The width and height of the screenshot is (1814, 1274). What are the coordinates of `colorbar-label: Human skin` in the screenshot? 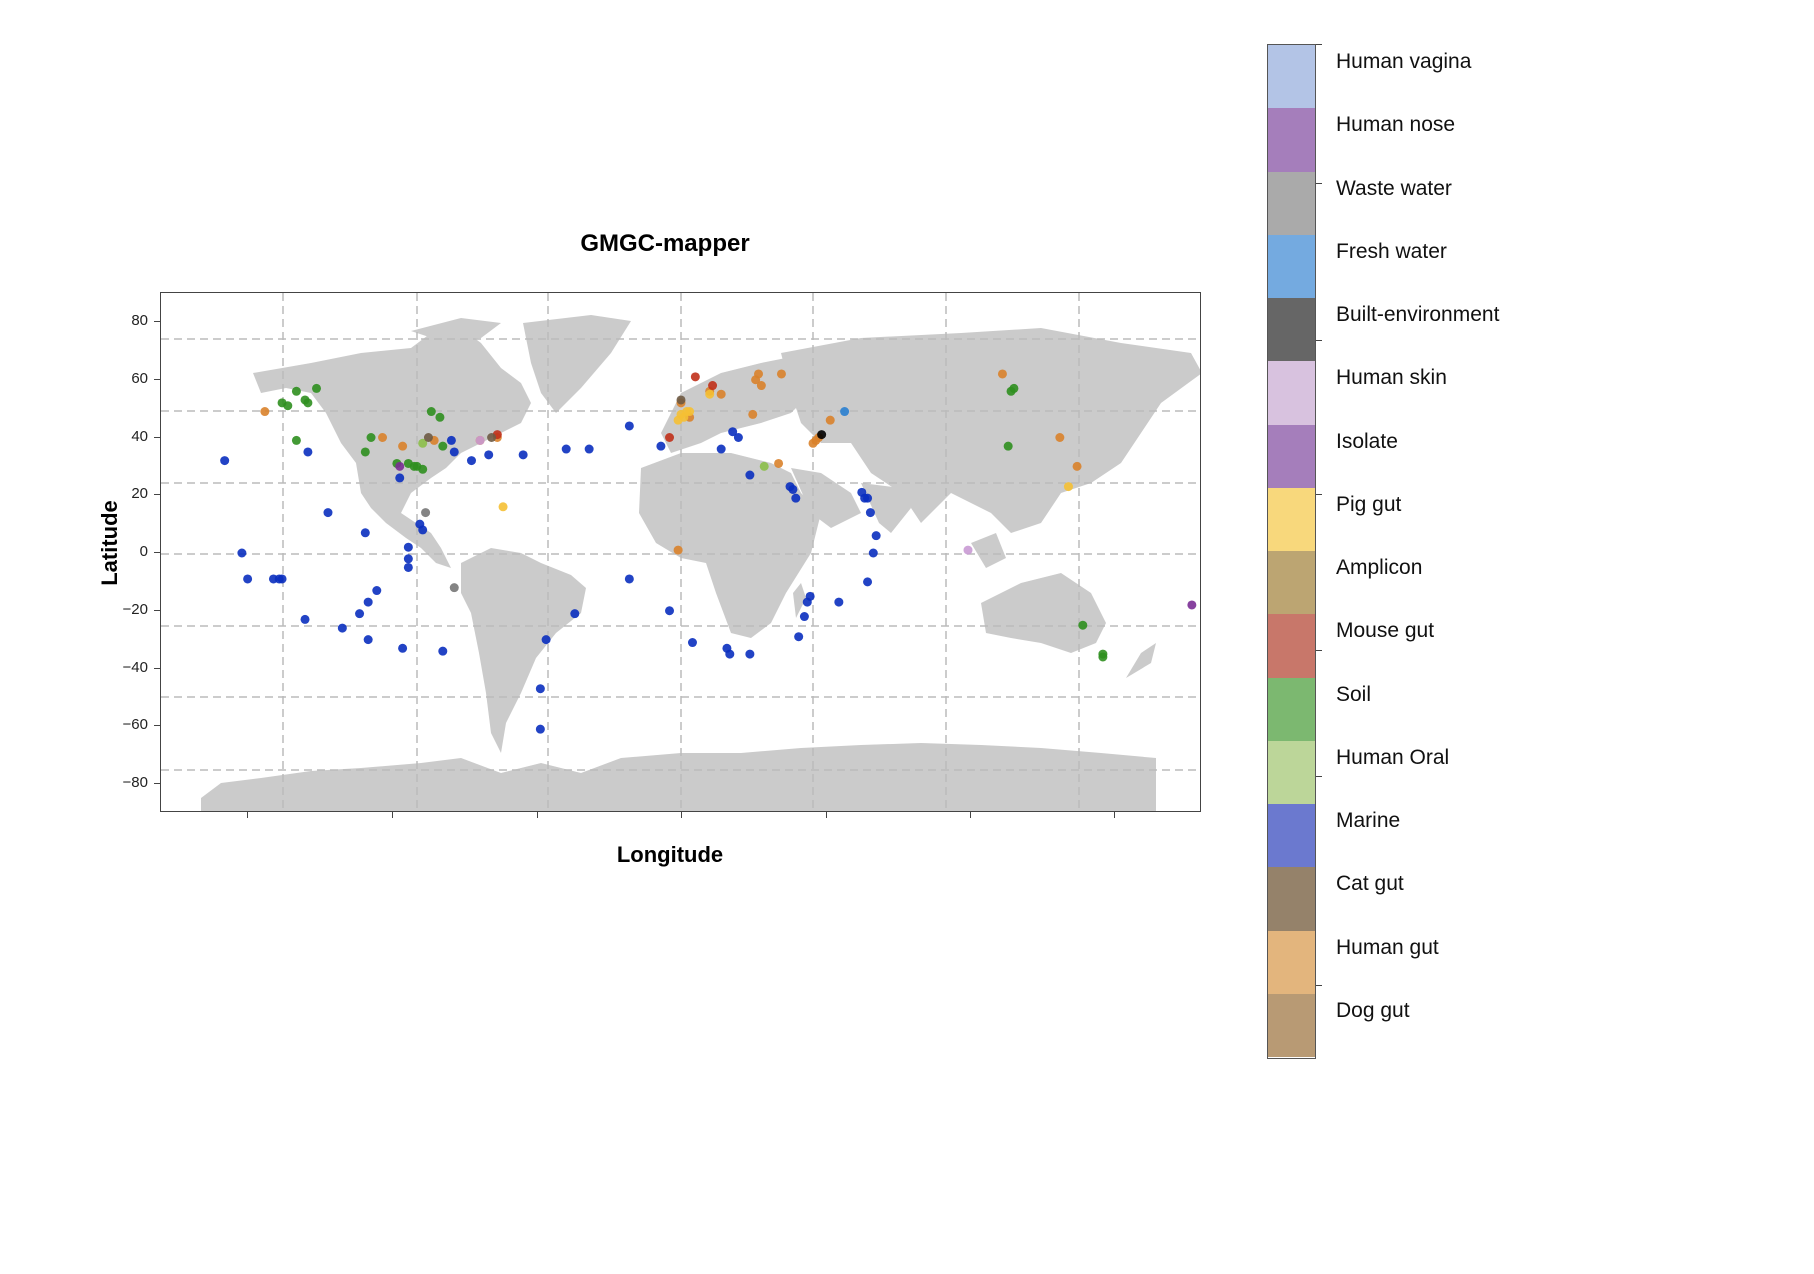 It's located at (1391, 378).